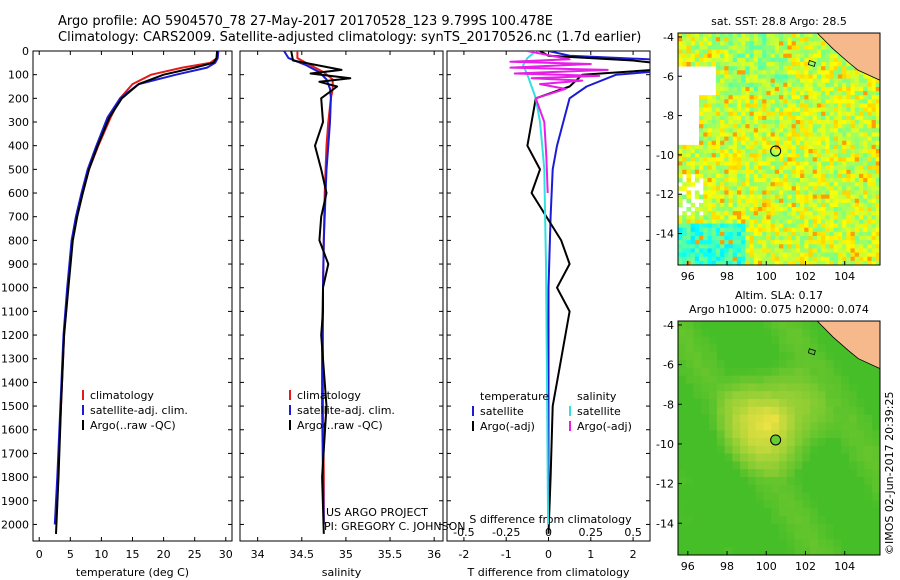 This screenshot has width=900, height=580. Describe the element at coordinates (18, 169) in the screenshot. I see `y-tick-label: 500` at that location.